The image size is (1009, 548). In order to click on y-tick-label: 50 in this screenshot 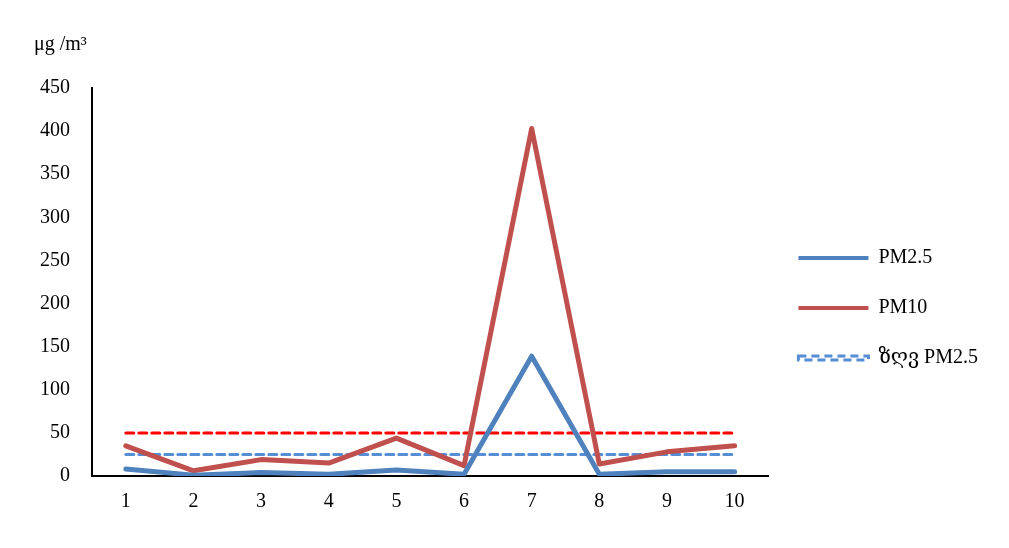, I will do `click(60, 431)`.